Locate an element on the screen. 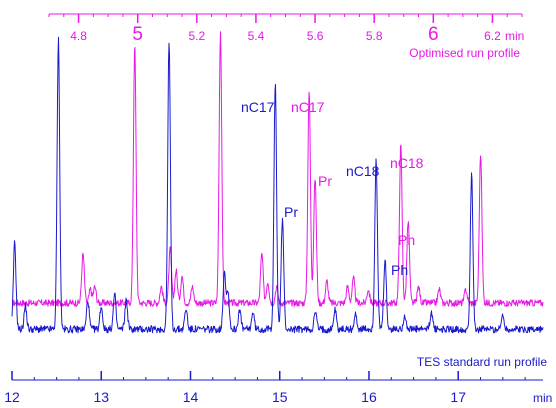 The image size is (556, 408). peak-label-nc17-optimised: nC17 is located at coordinates (308, 107).